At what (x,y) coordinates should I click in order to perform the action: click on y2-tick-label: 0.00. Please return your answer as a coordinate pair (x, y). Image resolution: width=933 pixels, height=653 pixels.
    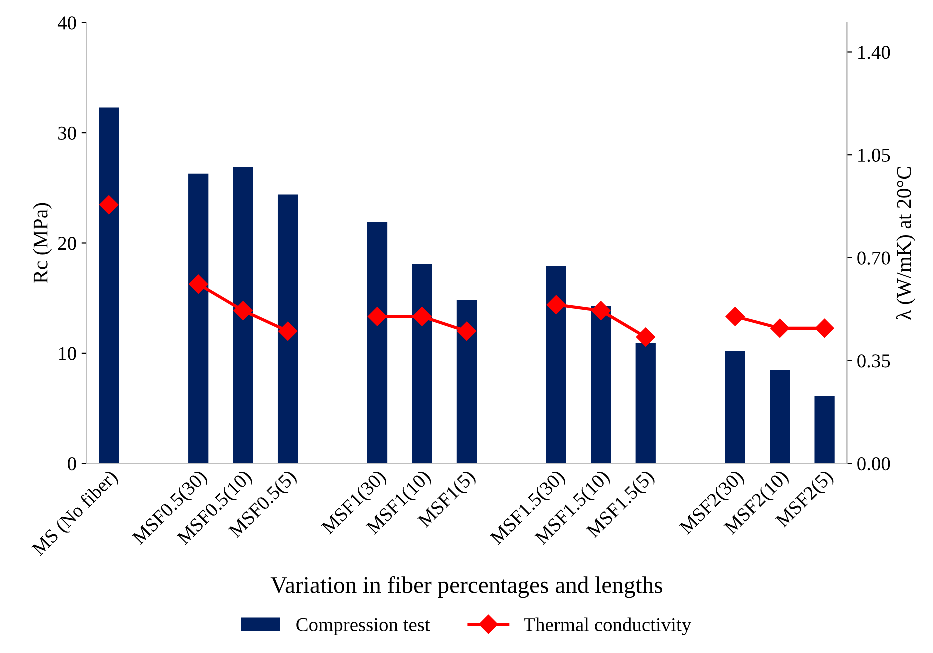
    Looking at the image, I should click on (874, 464).